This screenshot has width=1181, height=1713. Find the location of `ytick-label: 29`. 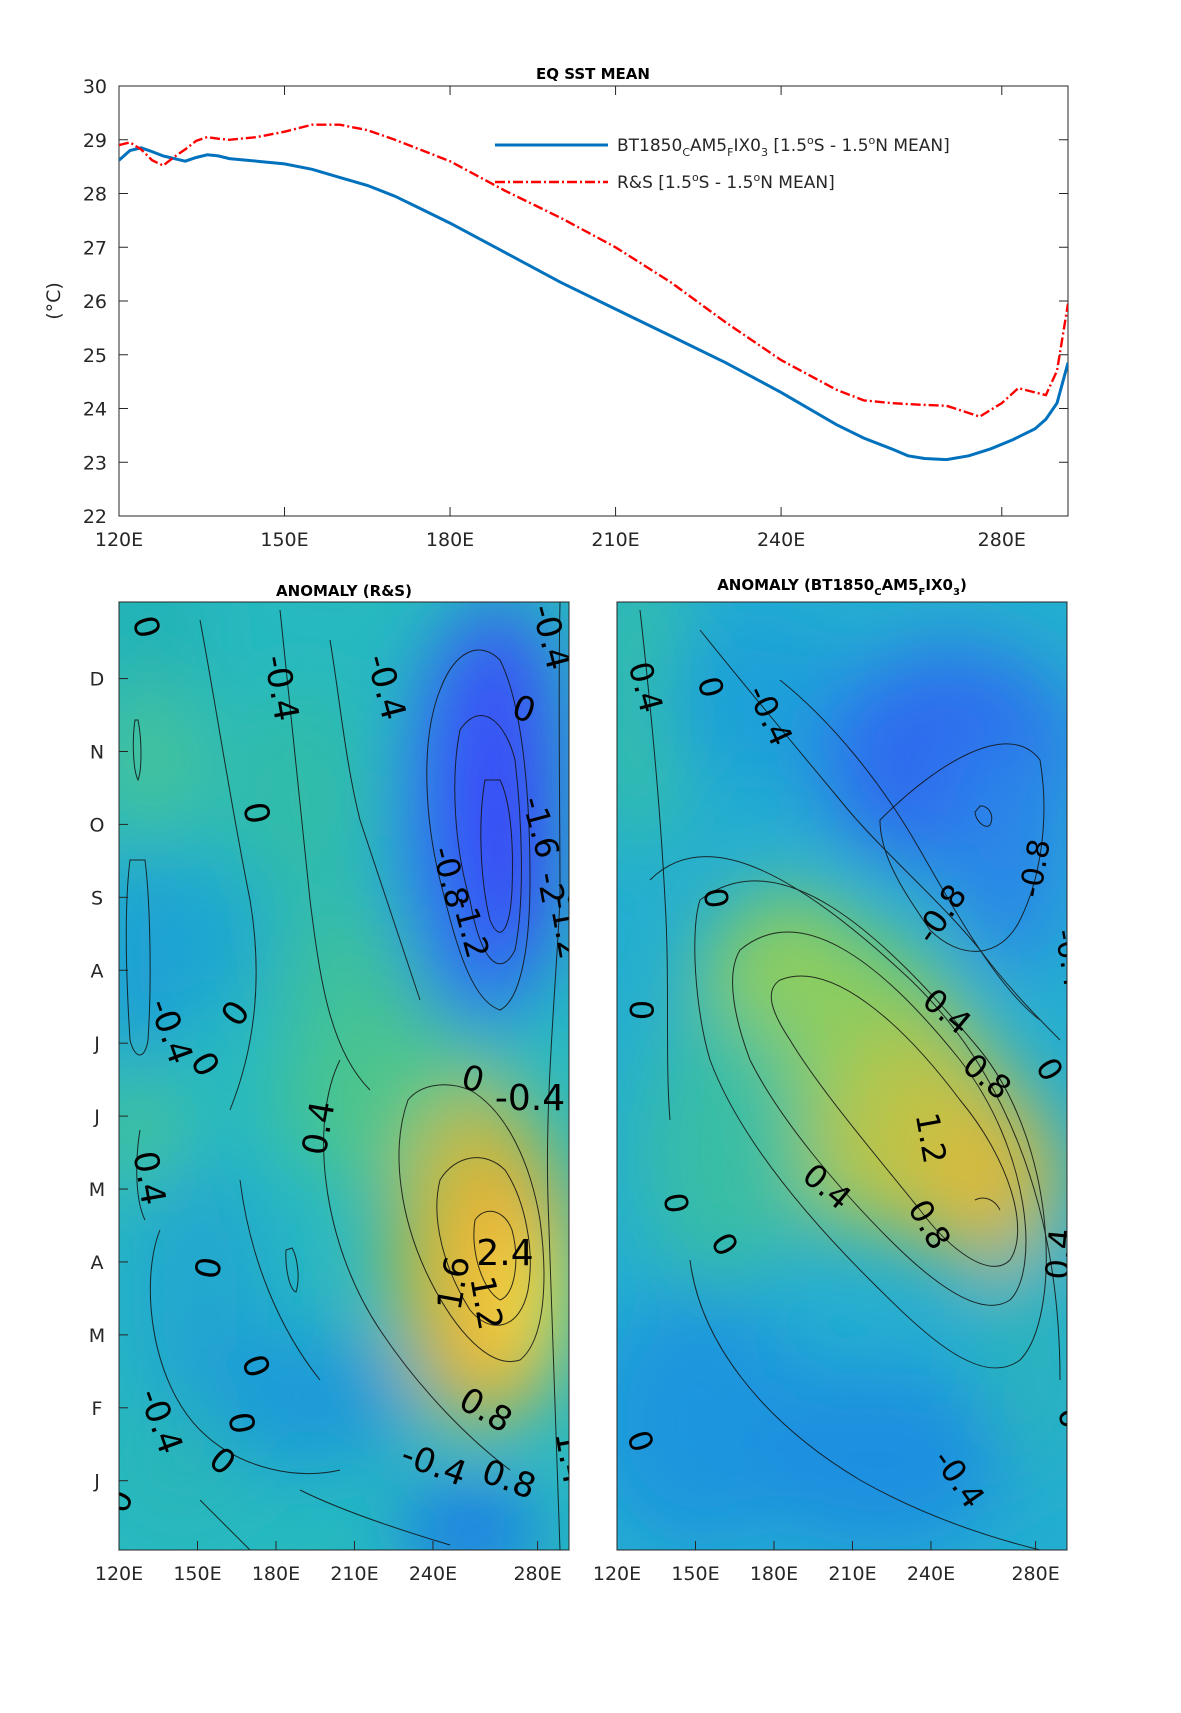

ytick-label: 29 is located at coordinates (95, 141).